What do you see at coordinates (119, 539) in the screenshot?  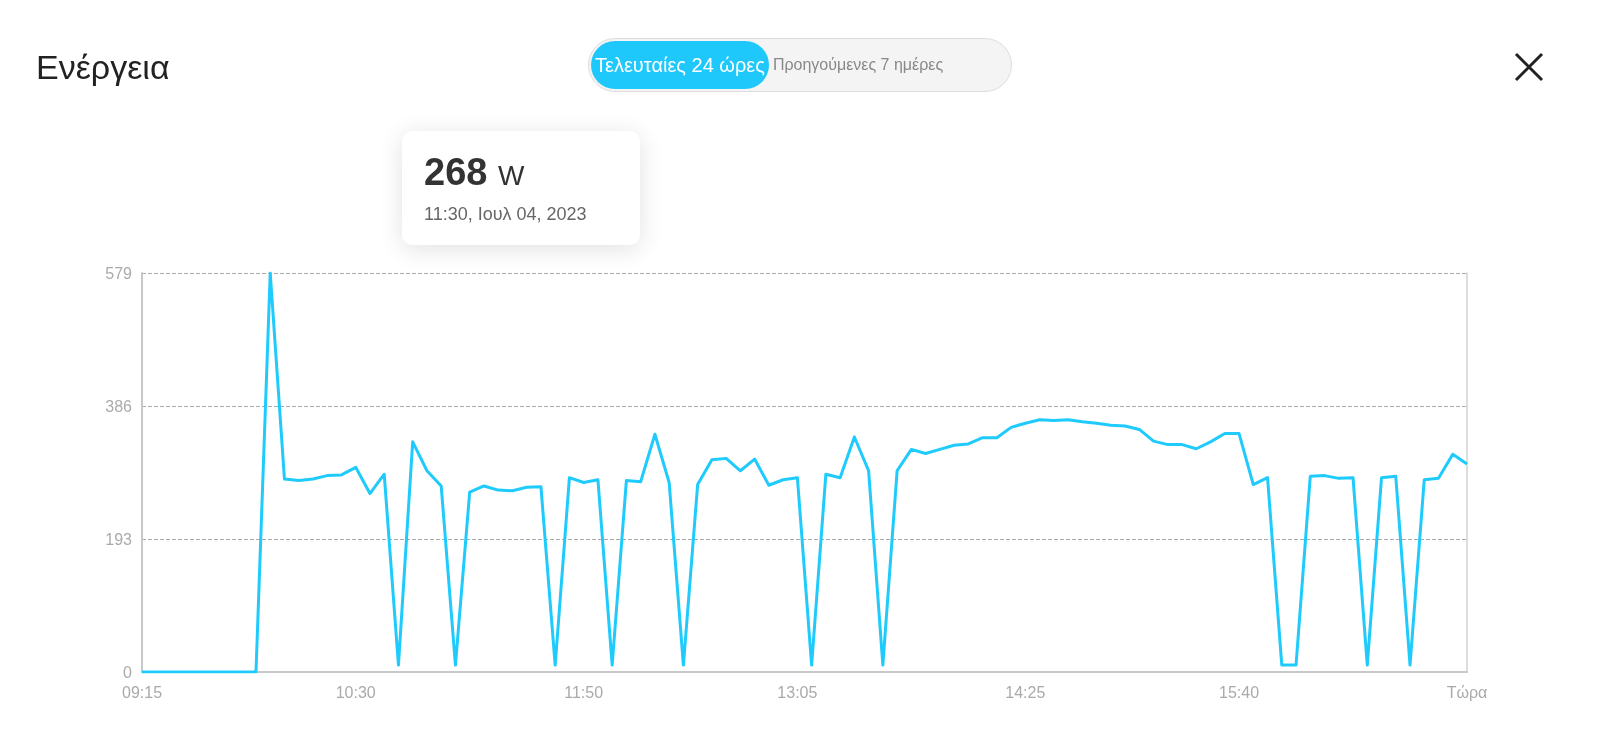 I see `y-tick-label: 193` at bounding box center [119, 539].